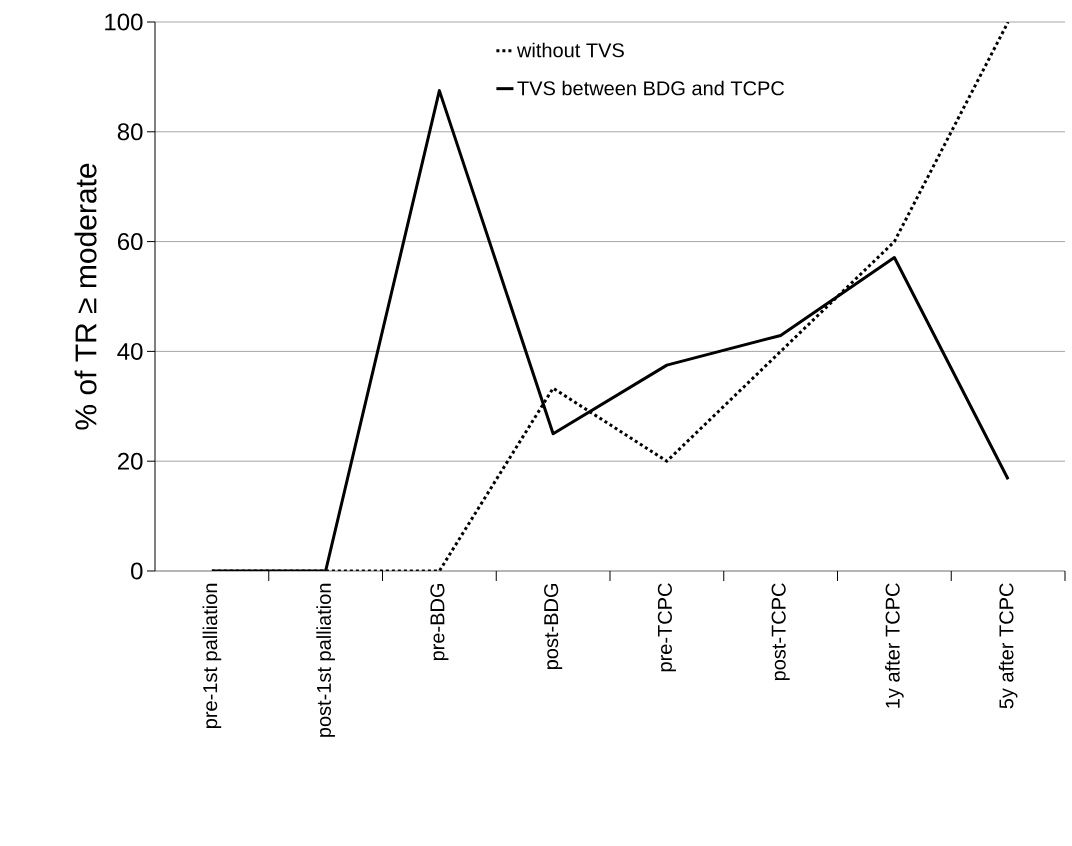 This screenshot has width=1072, height=846. What do you see at coordinates (570, 50) in the screenshot?
I see `legend-label: without TVS` at bounding box center [570, 50].